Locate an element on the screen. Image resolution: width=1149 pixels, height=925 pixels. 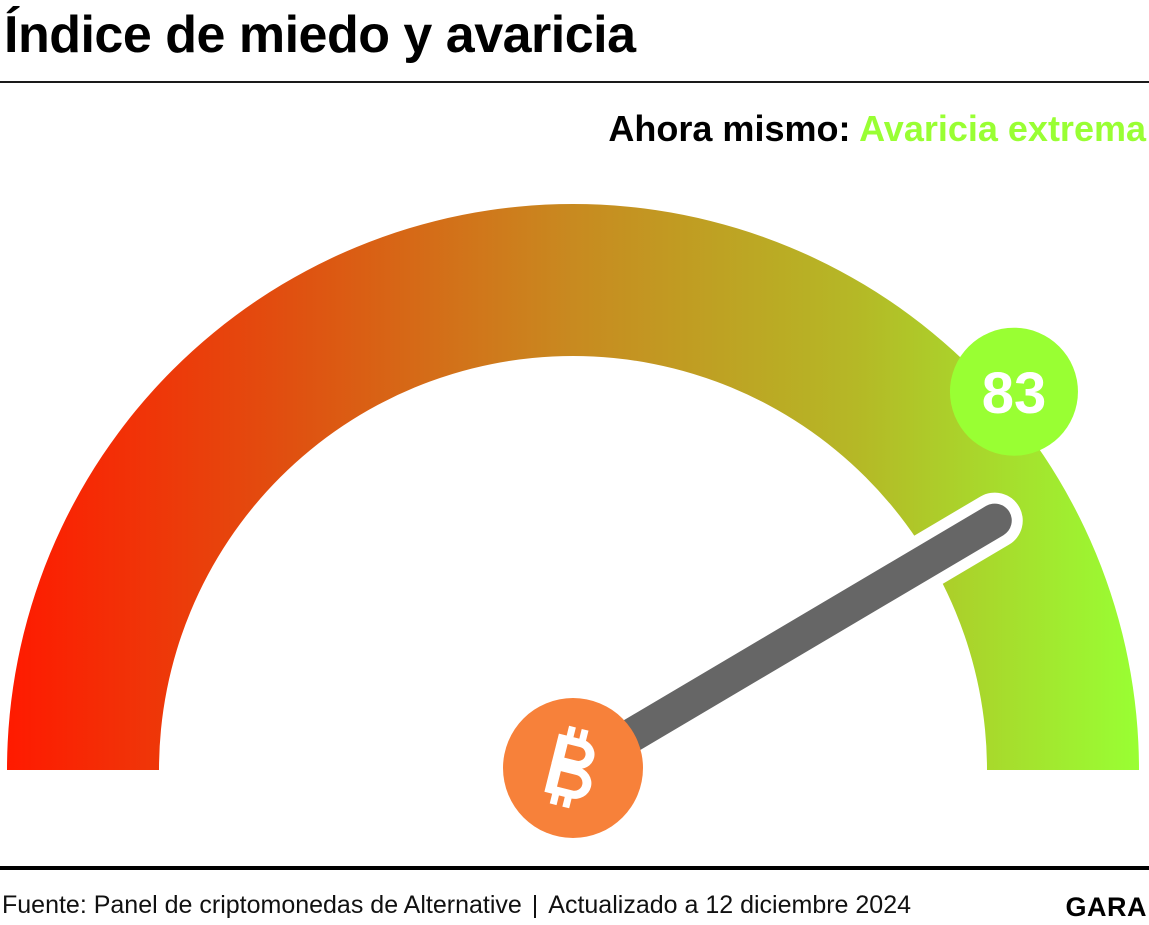
value-badge: 83 is located at coordinates (1013, 391).